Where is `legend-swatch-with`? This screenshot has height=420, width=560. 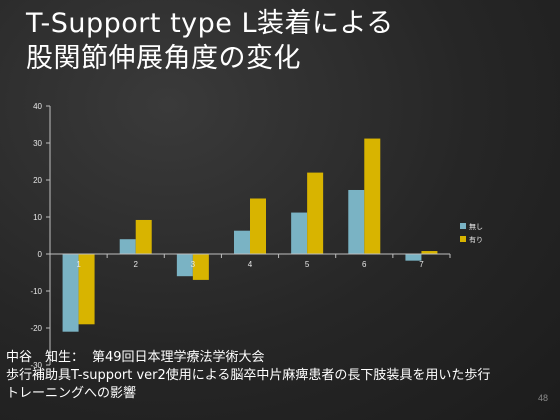 legend-swatch-with is located at coordinates (463, 239).